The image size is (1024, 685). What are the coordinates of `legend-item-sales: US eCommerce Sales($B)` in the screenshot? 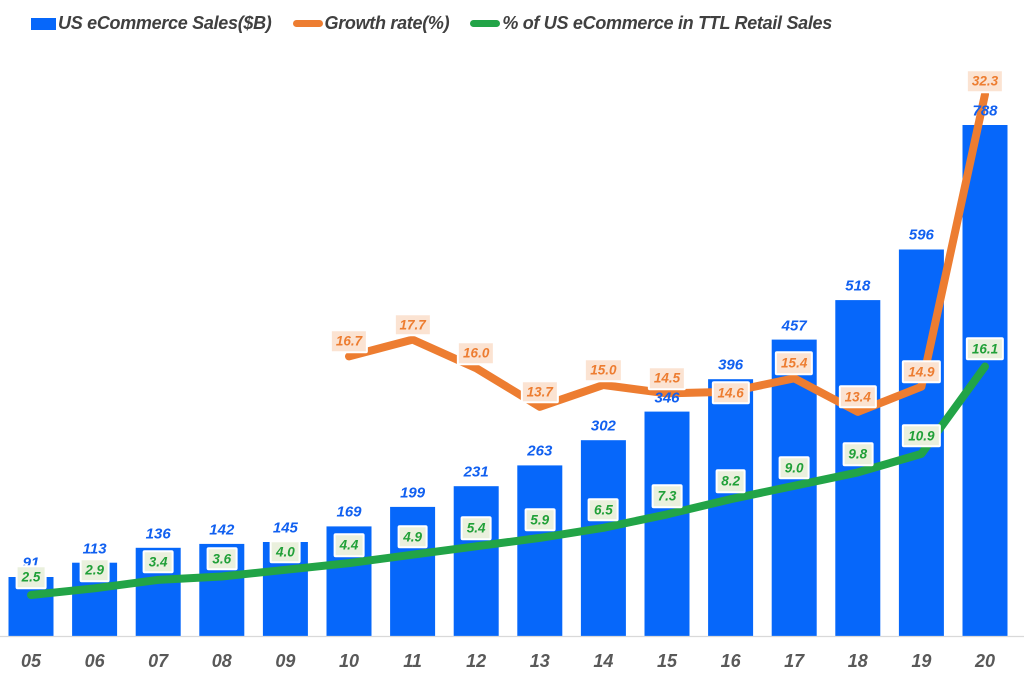 It's located at (151, 23).